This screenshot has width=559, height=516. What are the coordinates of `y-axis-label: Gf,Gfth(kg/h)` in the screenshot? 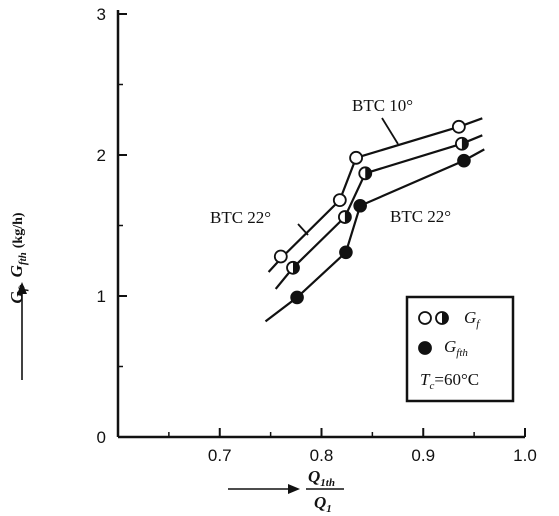 It's located at (18, 257).